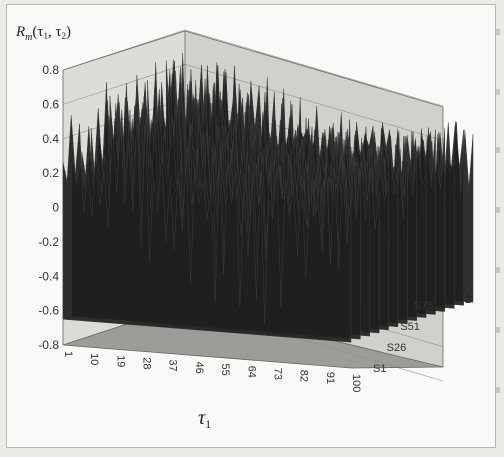 This screenshot has width=504, height=457. Describe the element at coordinates (48, 242) in the screenshot. I see `z-tick-label: -0.2` at that location.